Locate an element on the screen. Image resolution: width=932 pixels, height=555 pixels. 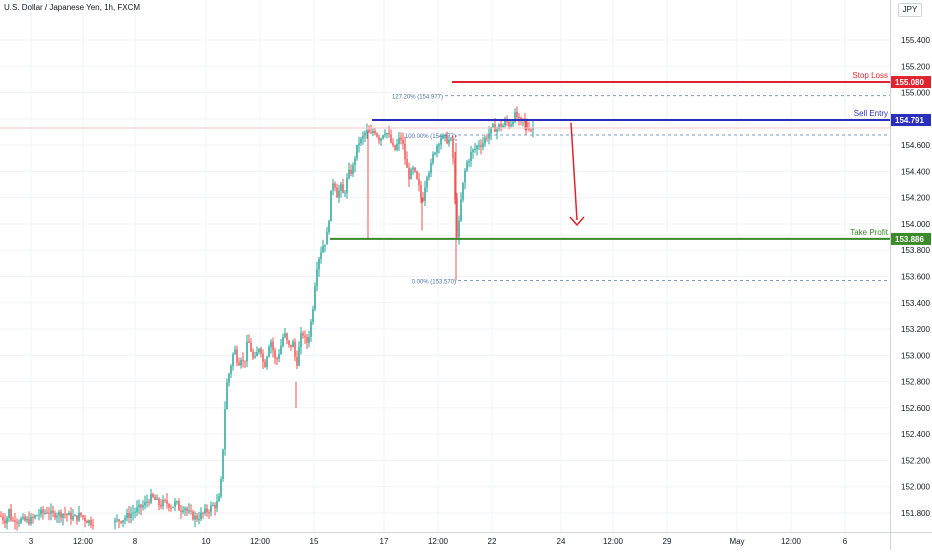
x-tick-label: 15 is located at coordinates (314, 541).